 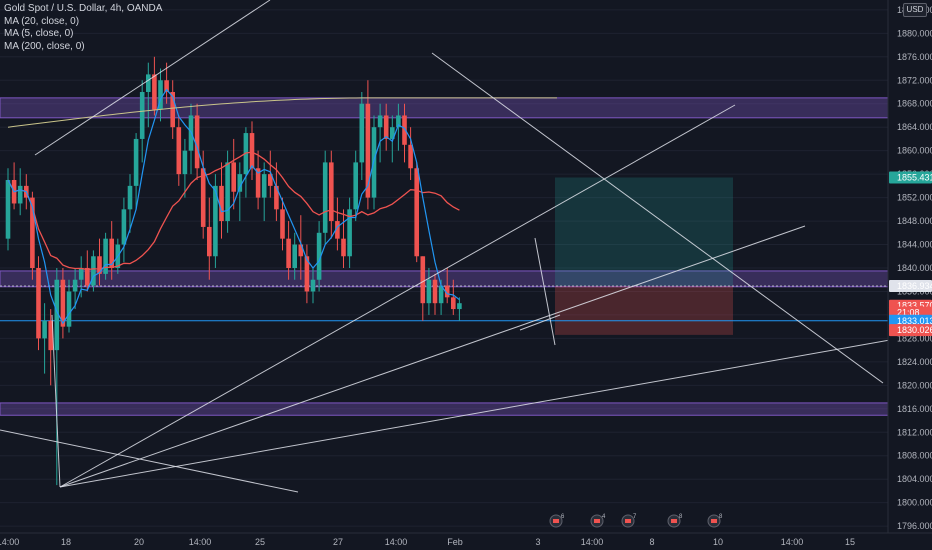 I want to click on indicator-ma20-label: MA (20, close, 0), so click(x=42, y=21).